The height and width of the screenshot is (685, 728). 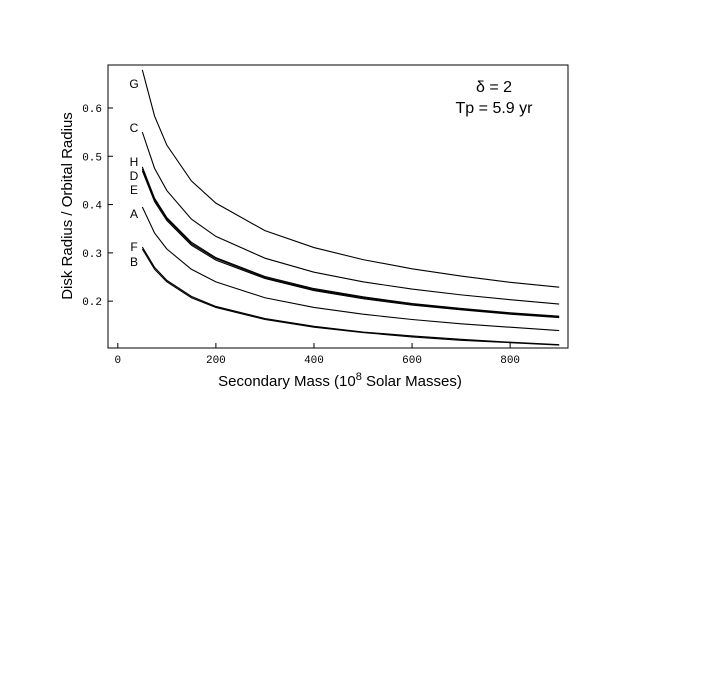 What do you see at coordinates (412, 381) in the screenshot?
I see `x-axis-label-part: Solar Masses)` at bounding box center [412, 381].